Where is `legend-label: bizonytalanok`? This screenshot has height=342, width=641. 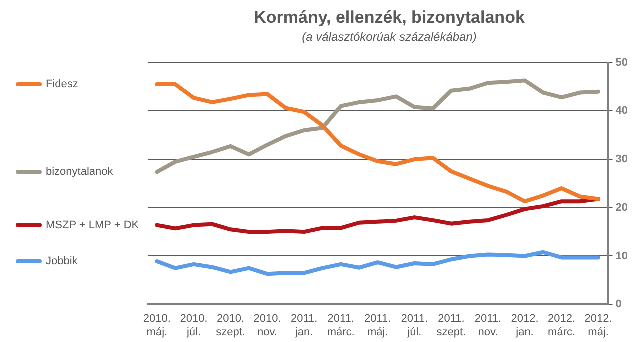 legend-label: bizonytalanok is located at coordinates (80, 172).